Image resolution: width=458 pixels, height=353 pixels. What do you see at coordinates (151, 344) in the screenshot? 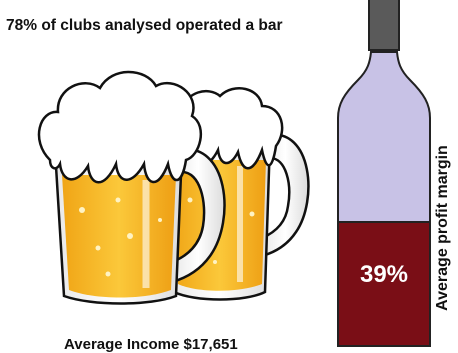
I see `income-caption: Average Income $17,651` at bounding box center [151, 344].